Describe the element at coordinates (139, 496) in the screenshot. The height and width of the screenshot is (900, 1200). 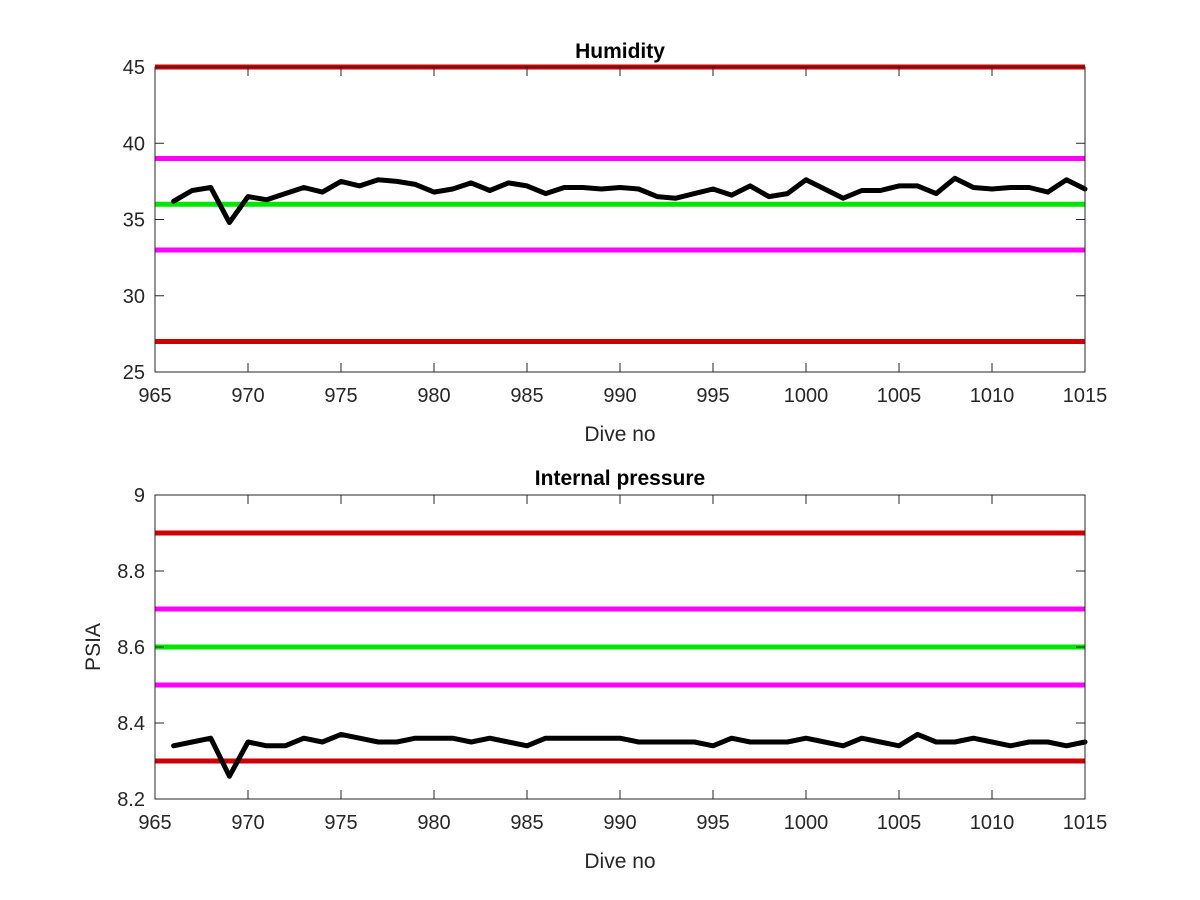
I see `y-tick-label: 9` at that location.